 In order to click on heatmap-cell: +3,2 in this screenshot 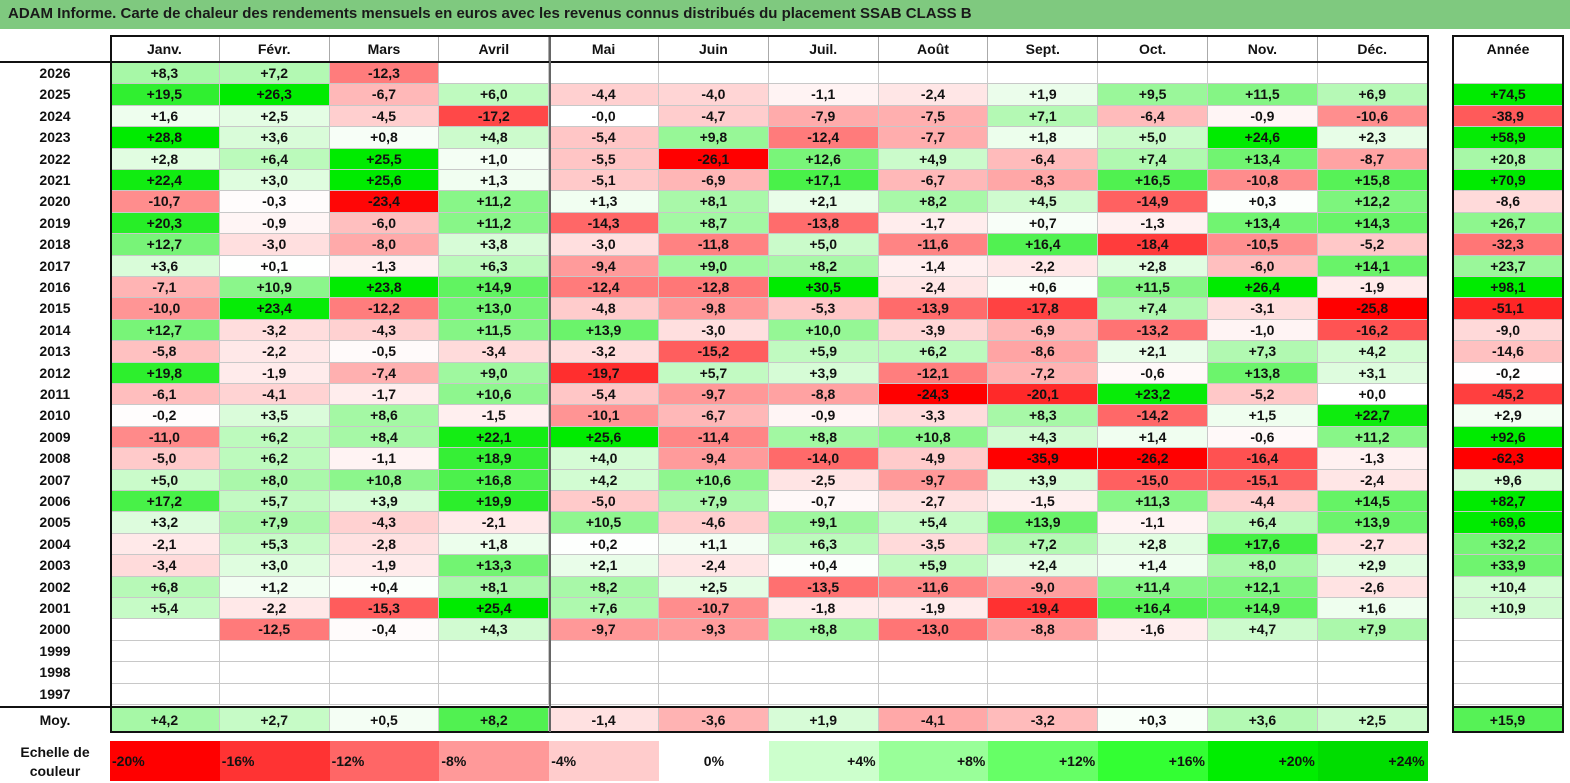, I will do `click(165, 523)`.